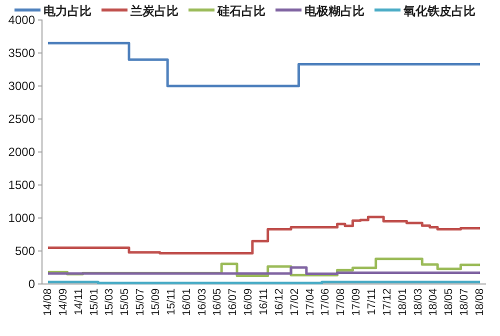 The width and height of the screenshot is (500, 336). I want to click on x-tick-label: 14/08, so click(48, 302).